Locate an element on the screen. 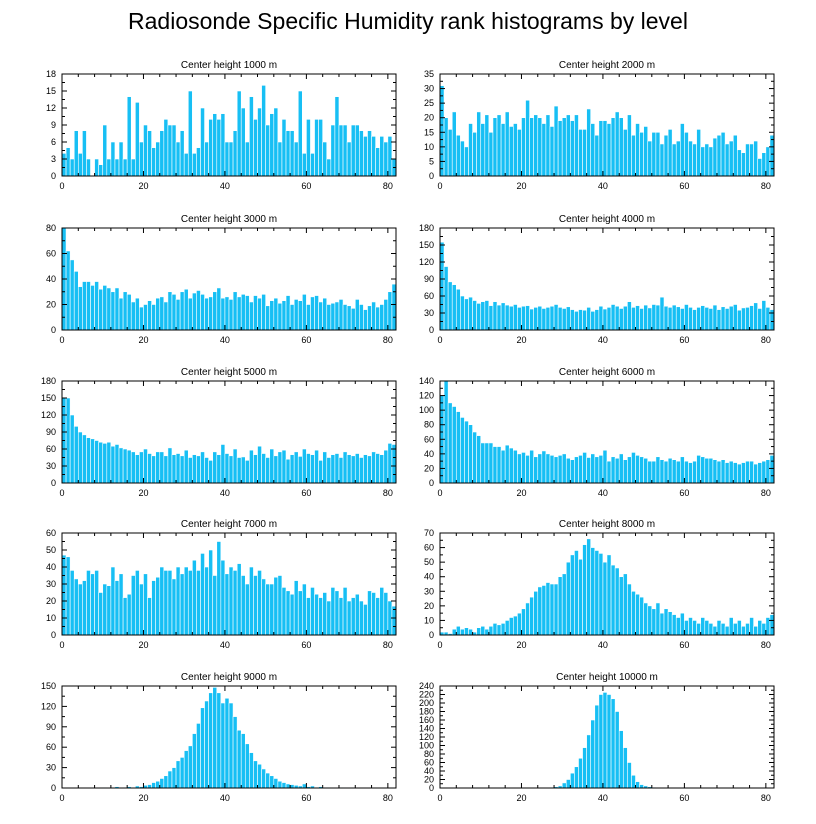  panel-3-xtick-label: 40 is located at coordinates (225, 340).